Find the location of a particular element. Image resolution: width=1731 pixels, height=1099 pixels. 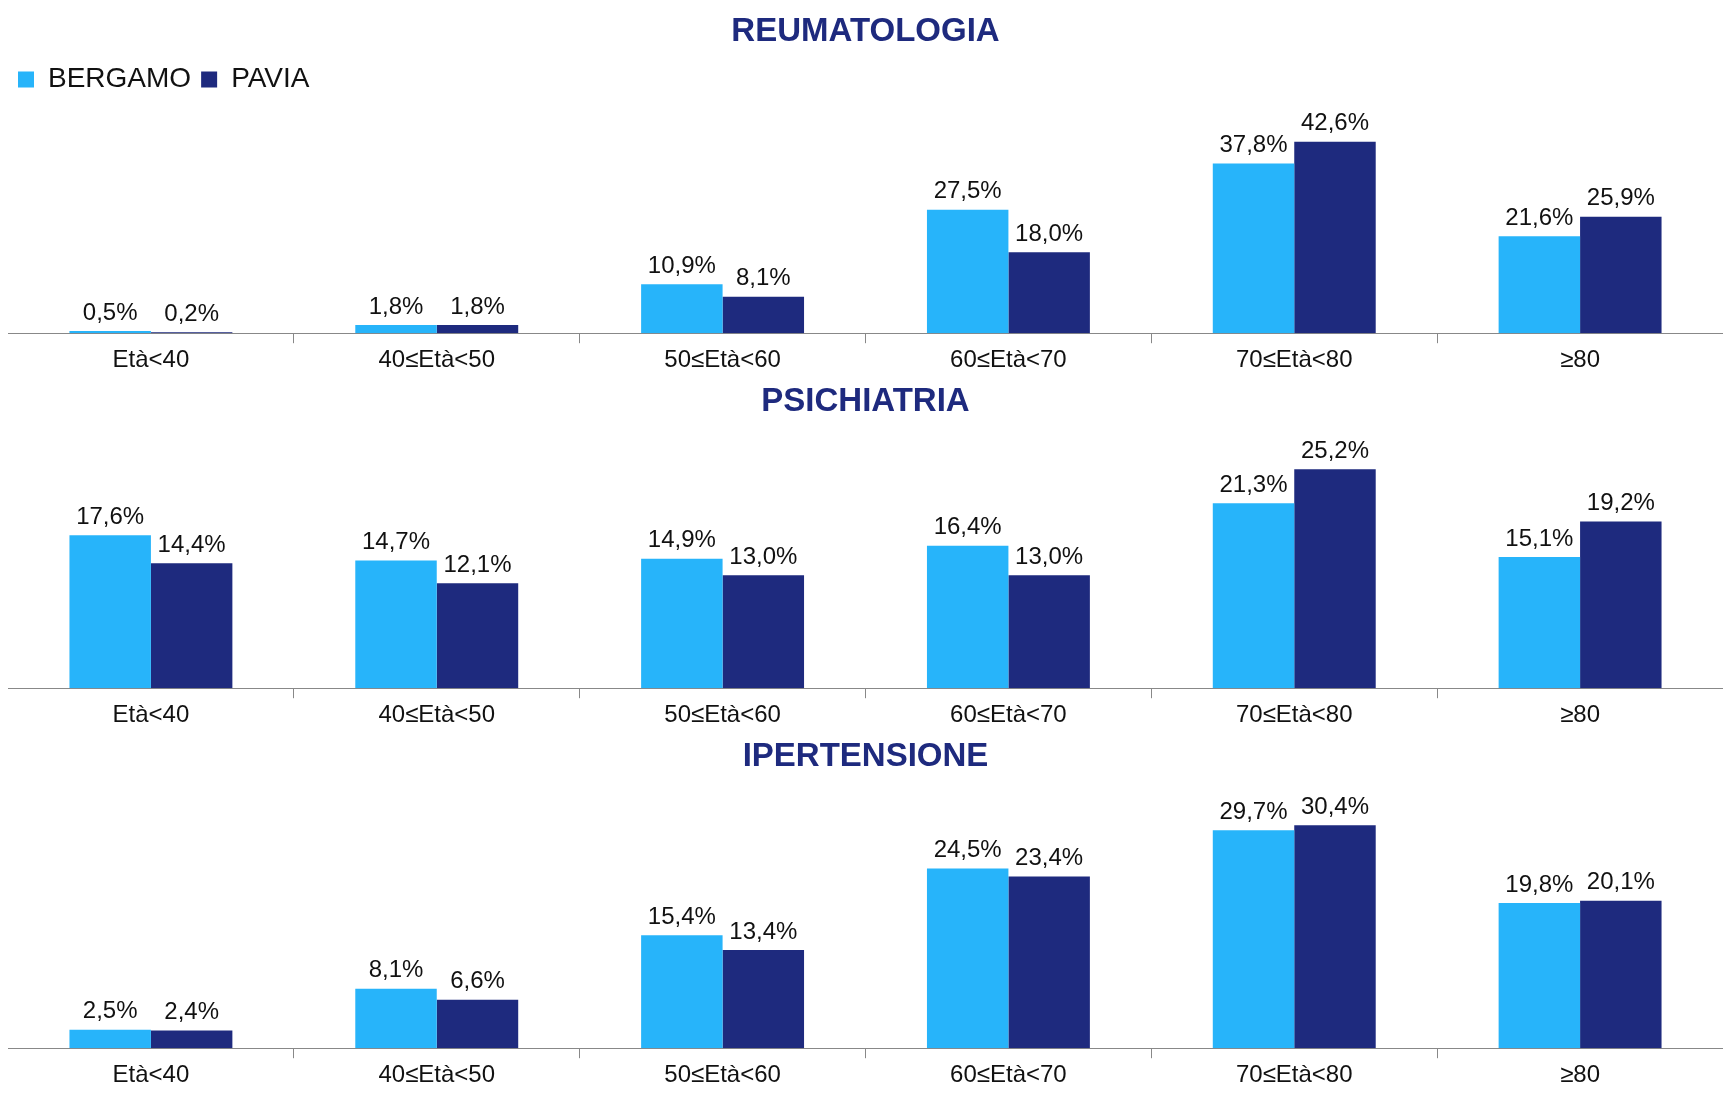

data-label: 20,1% is located at coordinates (1620, 881).